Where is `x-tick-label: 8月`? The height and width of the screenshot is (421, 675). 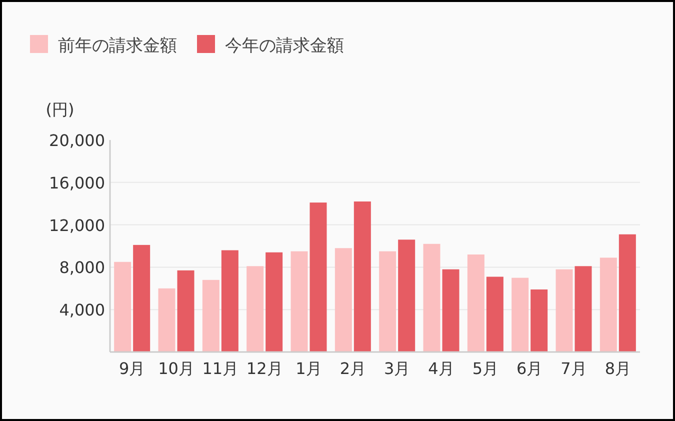
x-tick-label: 8月 is located at coordinates (618, 368).